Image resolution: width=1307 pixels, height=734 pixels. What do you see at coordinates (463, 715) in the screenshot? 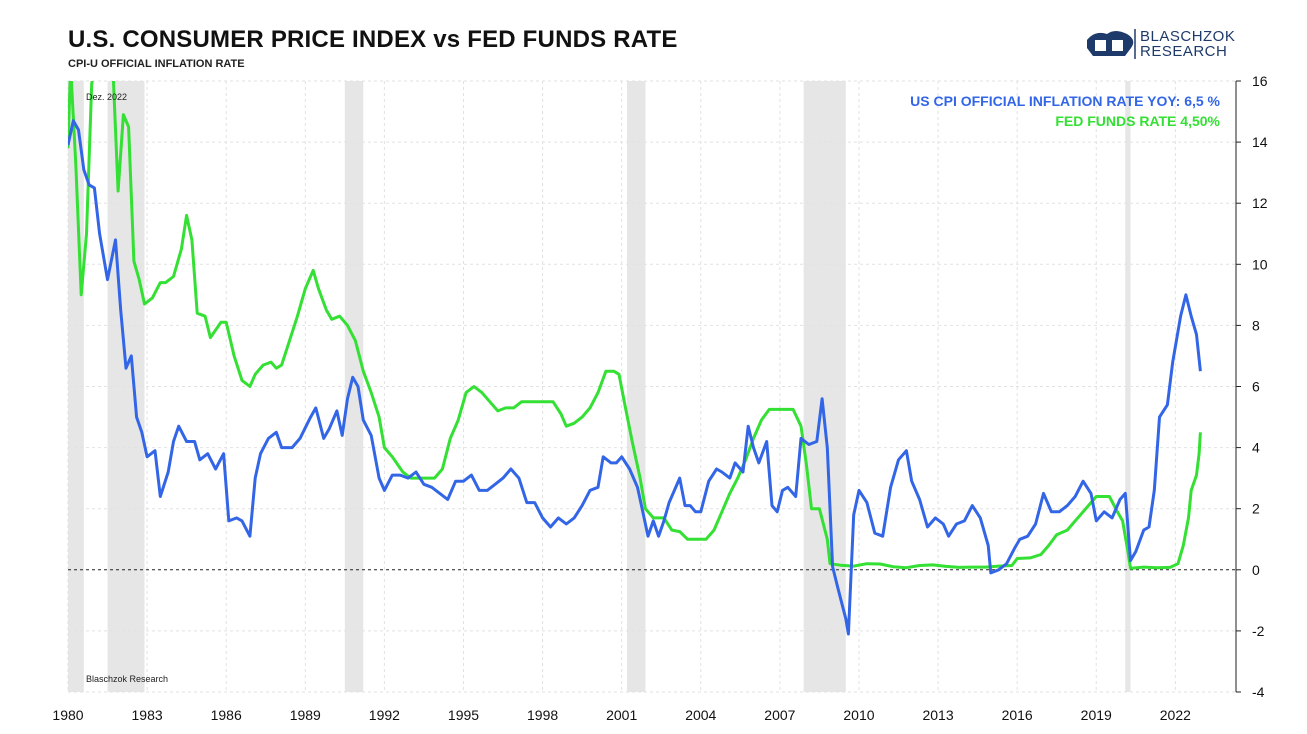
I see `x-tick-label: 1995` at bounding box center [463, 715].